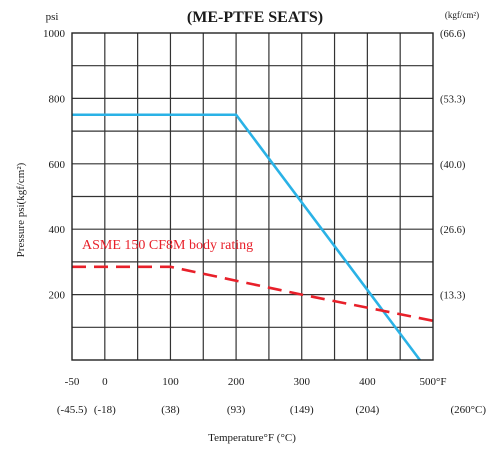  What do you see at coordinates (468, 410) in the screenshot?
I see `x-tick-label-celsius: (260°C)` at bounding box center [468, 410].